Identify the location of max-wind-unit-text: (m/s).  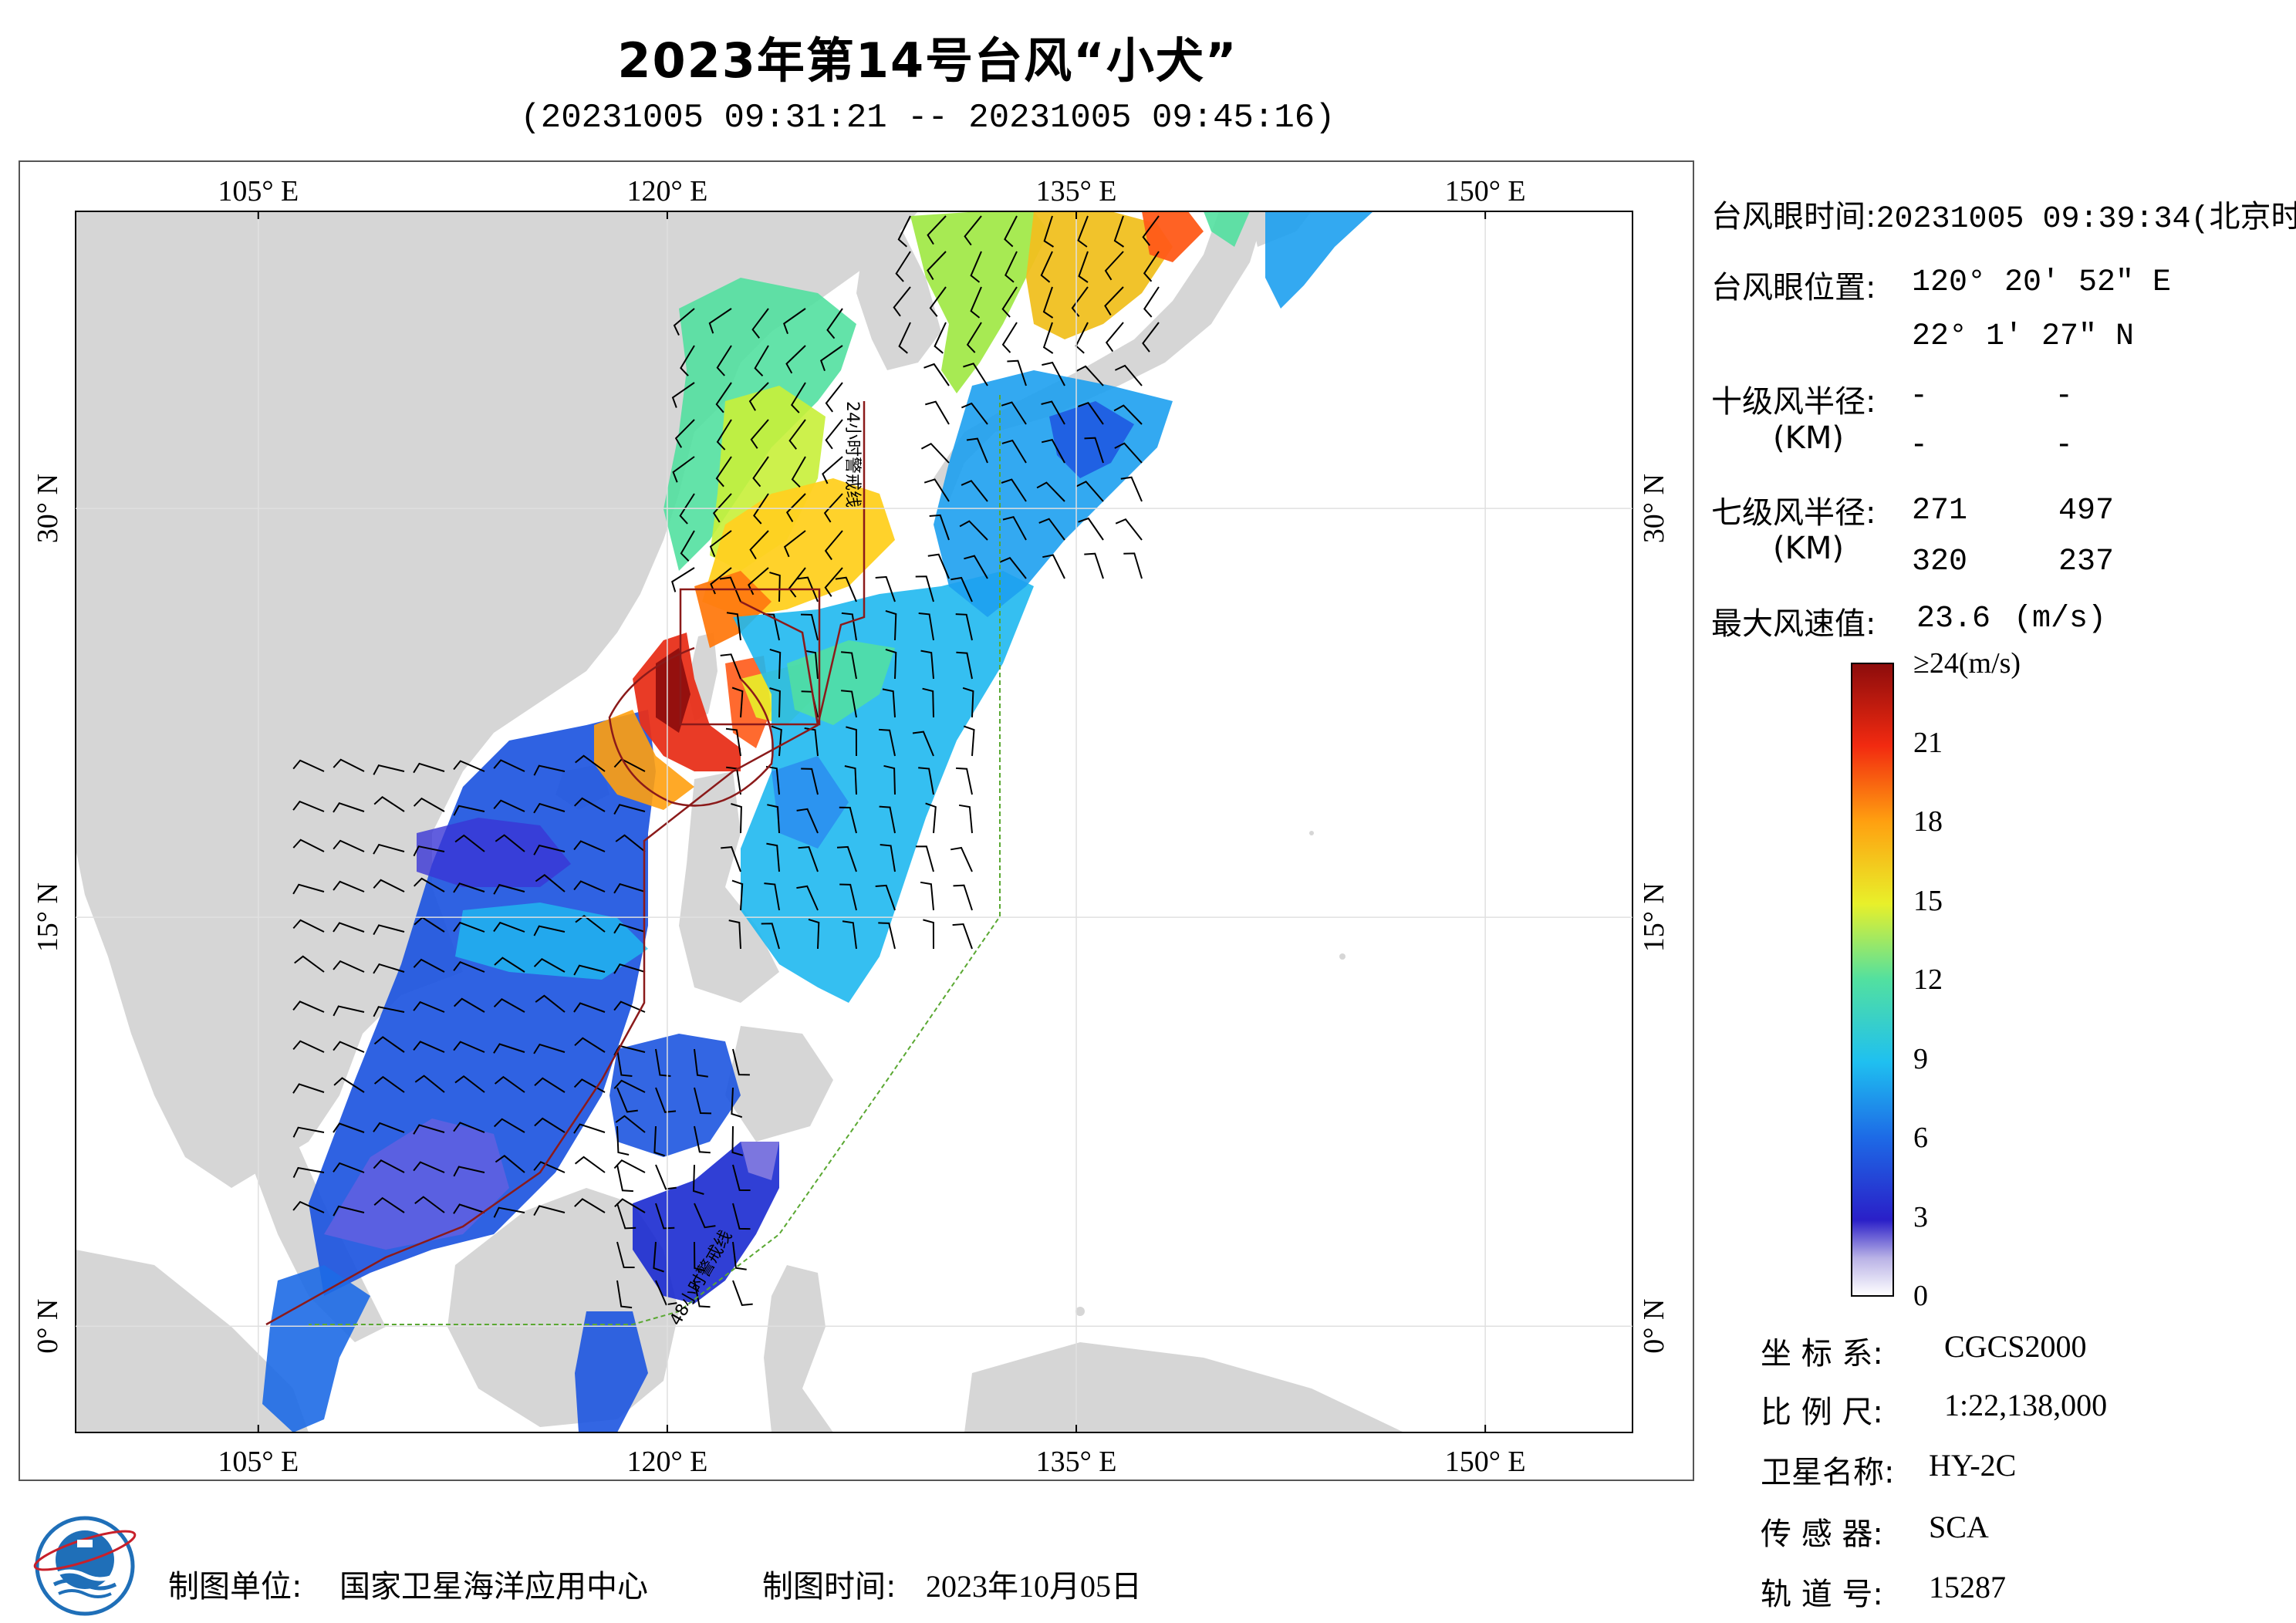
(2060, 619).